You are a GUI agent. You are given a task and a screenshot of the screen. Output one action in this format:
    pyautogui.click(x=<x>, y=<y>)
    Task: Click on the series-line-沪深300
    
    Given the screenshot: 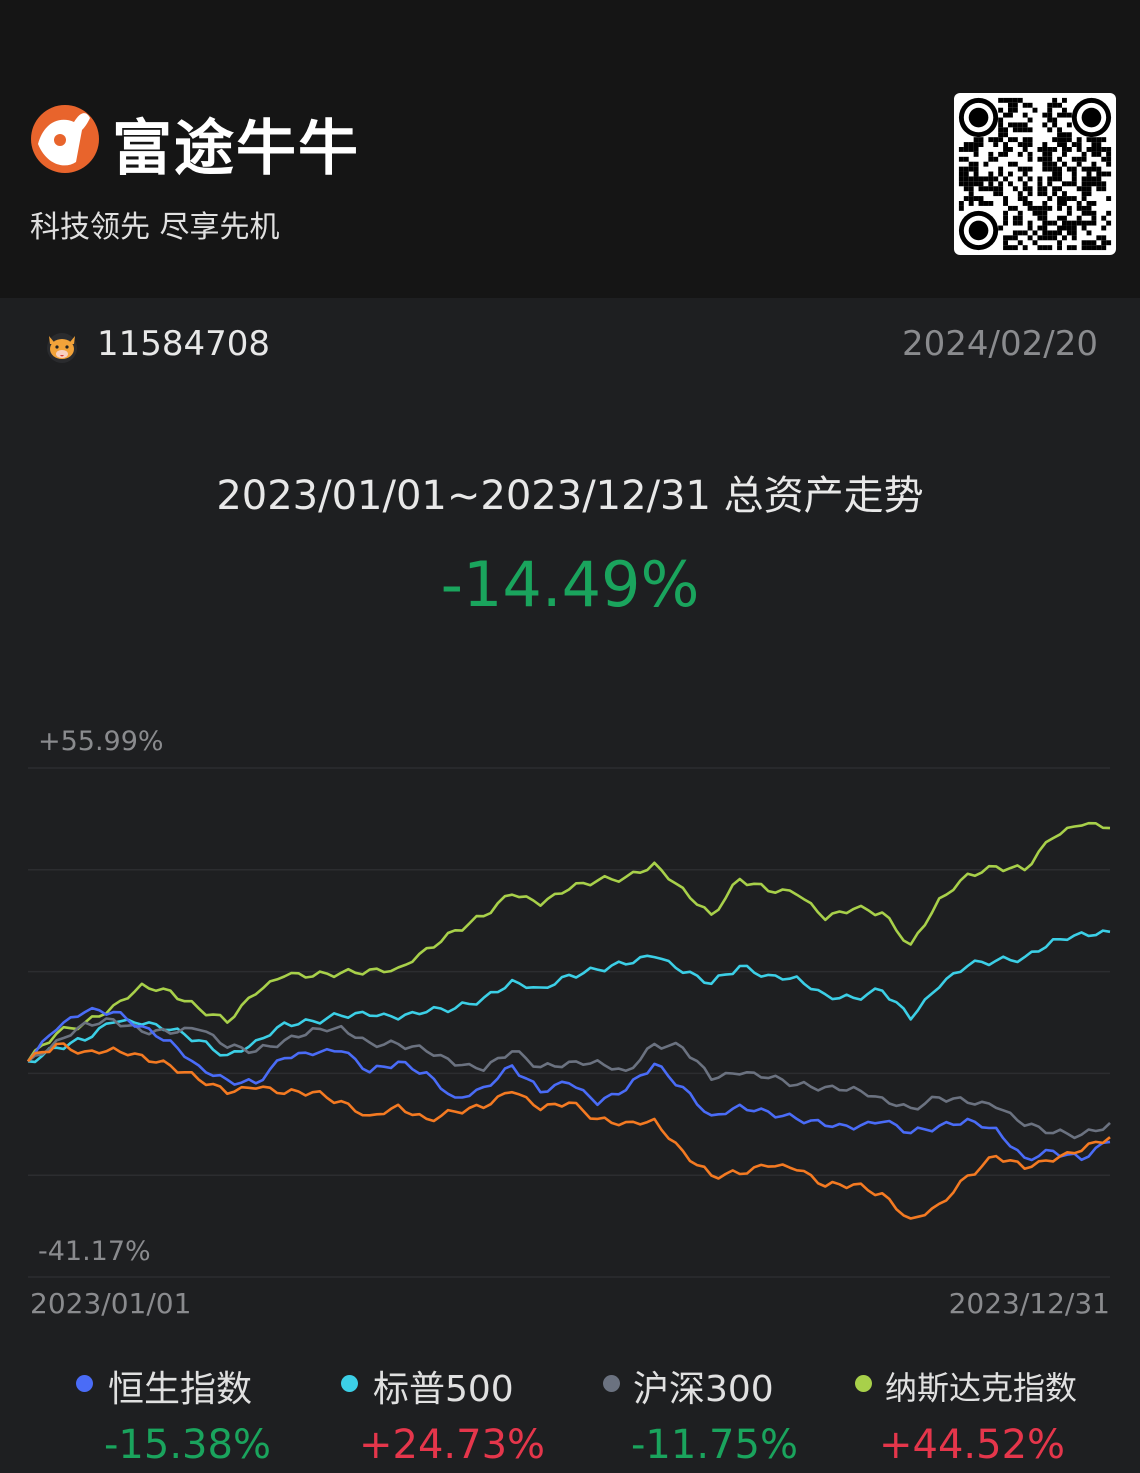 What is the action you would take?
    pyautogui.click(x=569, y=1078)
    